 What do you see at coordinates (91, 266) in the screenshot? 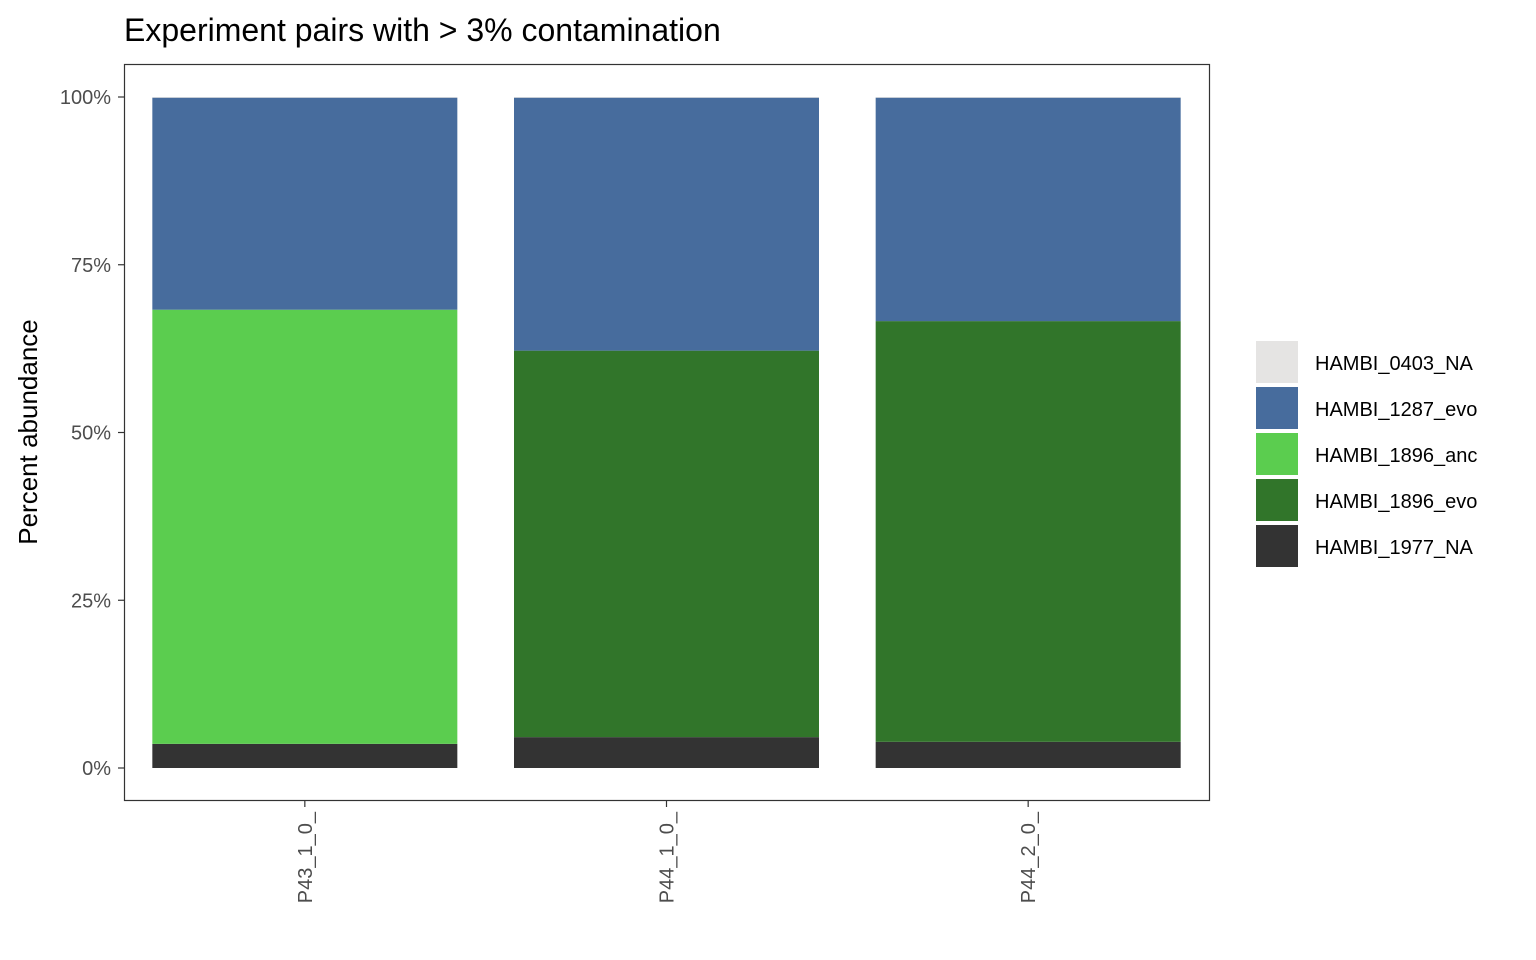
I see `y-tick-label: 75%` at bounding box center [91, 266].